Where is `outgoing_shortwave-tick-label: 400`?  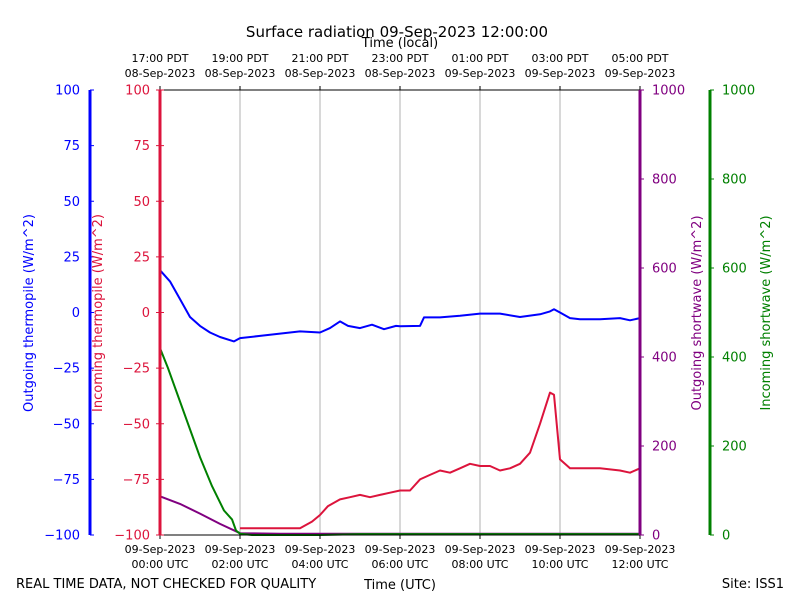
outgoing_shortwave-tick-label: 400 is located at coordinates (664, 358).